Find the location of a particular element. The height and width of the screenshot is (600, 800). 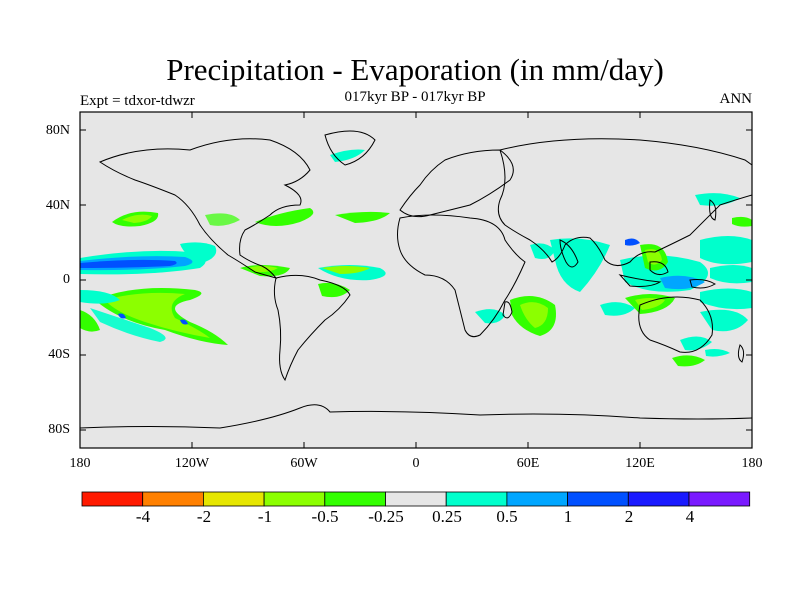

lon-label-60w: 60W is located at coordinates (304, 463).